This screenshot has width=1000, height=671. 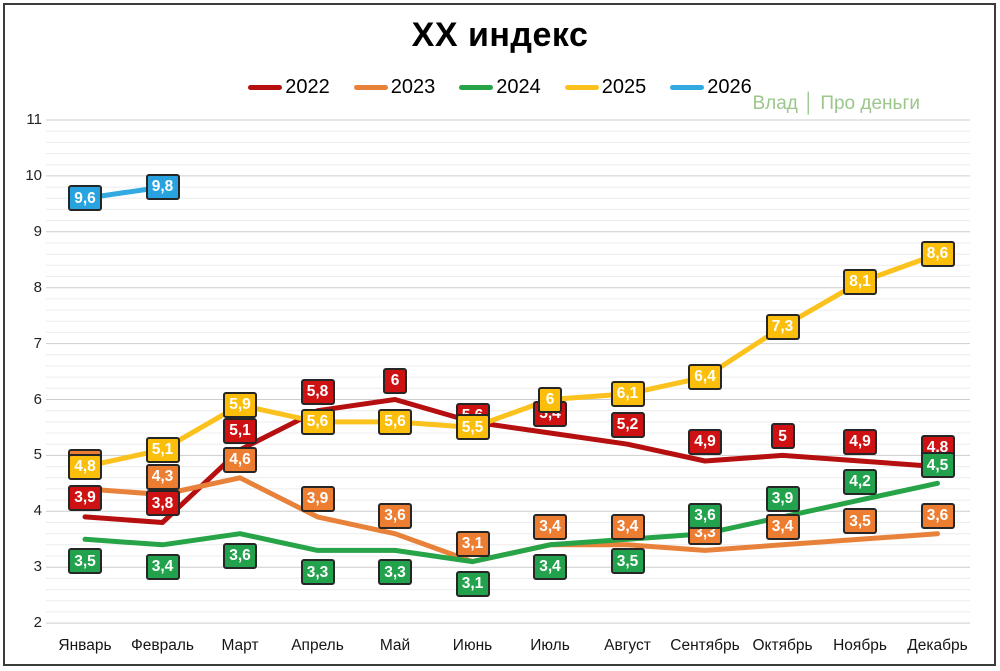 What do you see at coordinates (37, 567) in the screenshot?
I see `y-axis-tick-label: 3` at bounding box center [37, 567].